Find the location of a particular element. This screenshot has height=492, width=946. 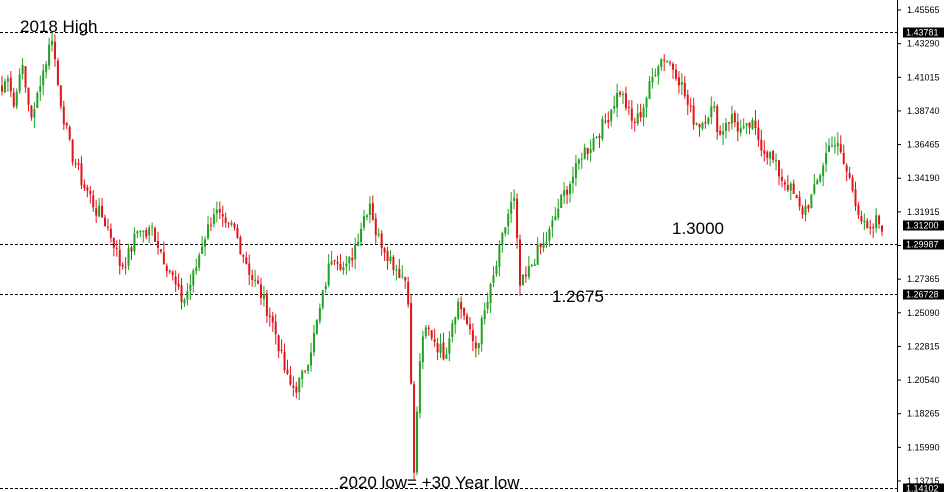

current-price-tag is located at coordinates (923, 225).